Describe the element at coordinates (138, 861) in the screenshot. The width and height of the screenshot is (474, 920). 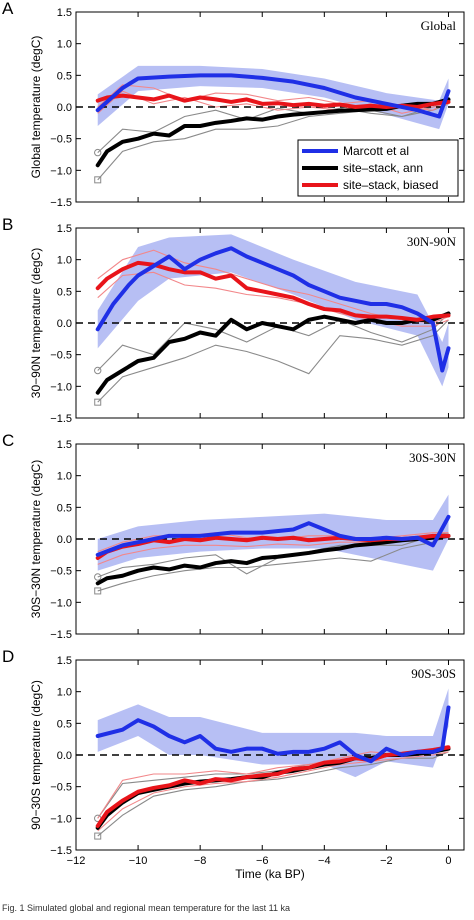
I see `x-tick-label: −10` at that location.